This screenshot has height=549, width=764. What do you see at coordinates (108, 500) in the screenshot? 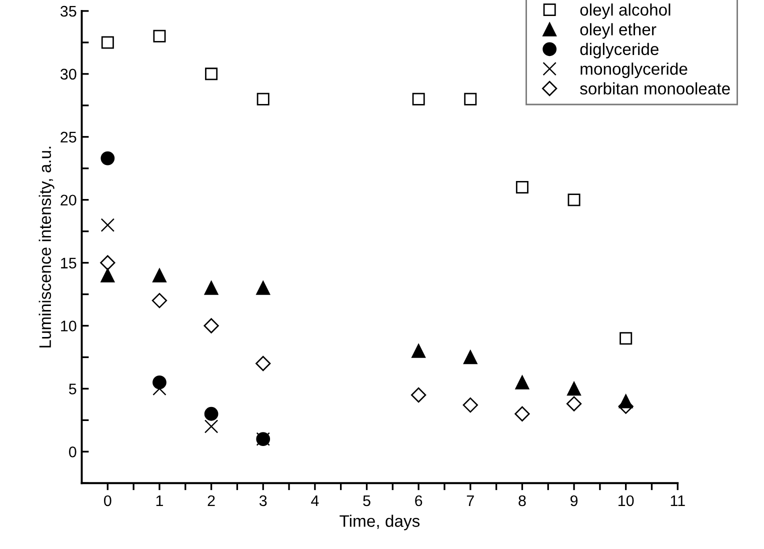
I see `x-tick-label: 0` at bounding box center [108, 500].